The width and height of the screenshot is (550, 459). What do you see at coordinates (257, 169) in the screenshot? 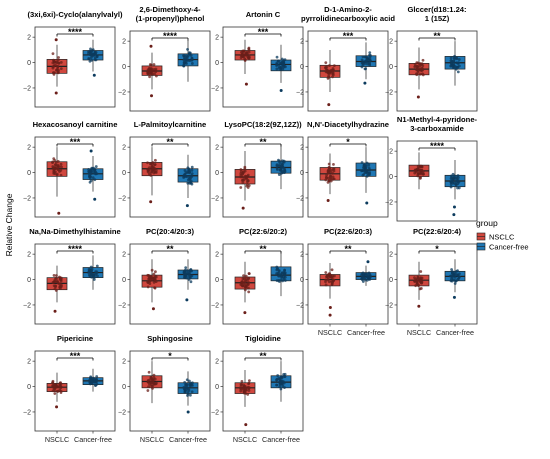
I see `panel: LysoPC(18:2(9Z,12Z)) −2 0 2 **` at bounding box center [257, 169].